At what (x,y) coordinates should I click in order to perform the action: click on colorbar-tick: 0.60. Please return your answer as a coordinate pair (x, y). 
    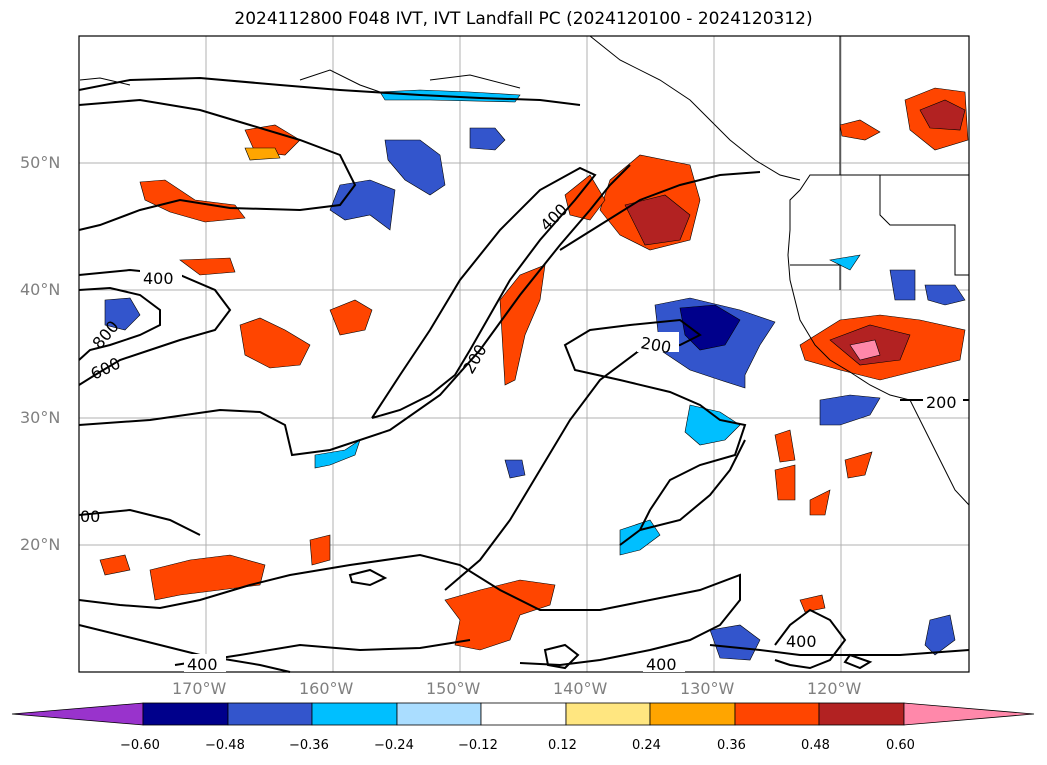
    Looking at the image, I should click on (900, 745).